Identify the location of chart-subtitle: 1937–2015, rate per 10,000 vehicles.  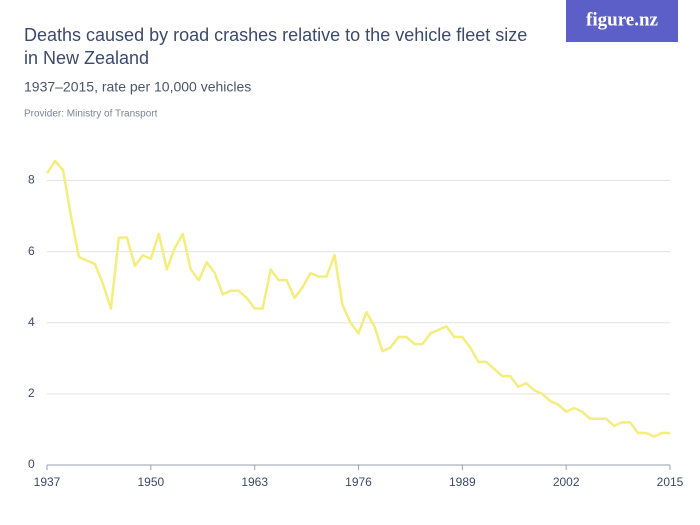
(137, 87).